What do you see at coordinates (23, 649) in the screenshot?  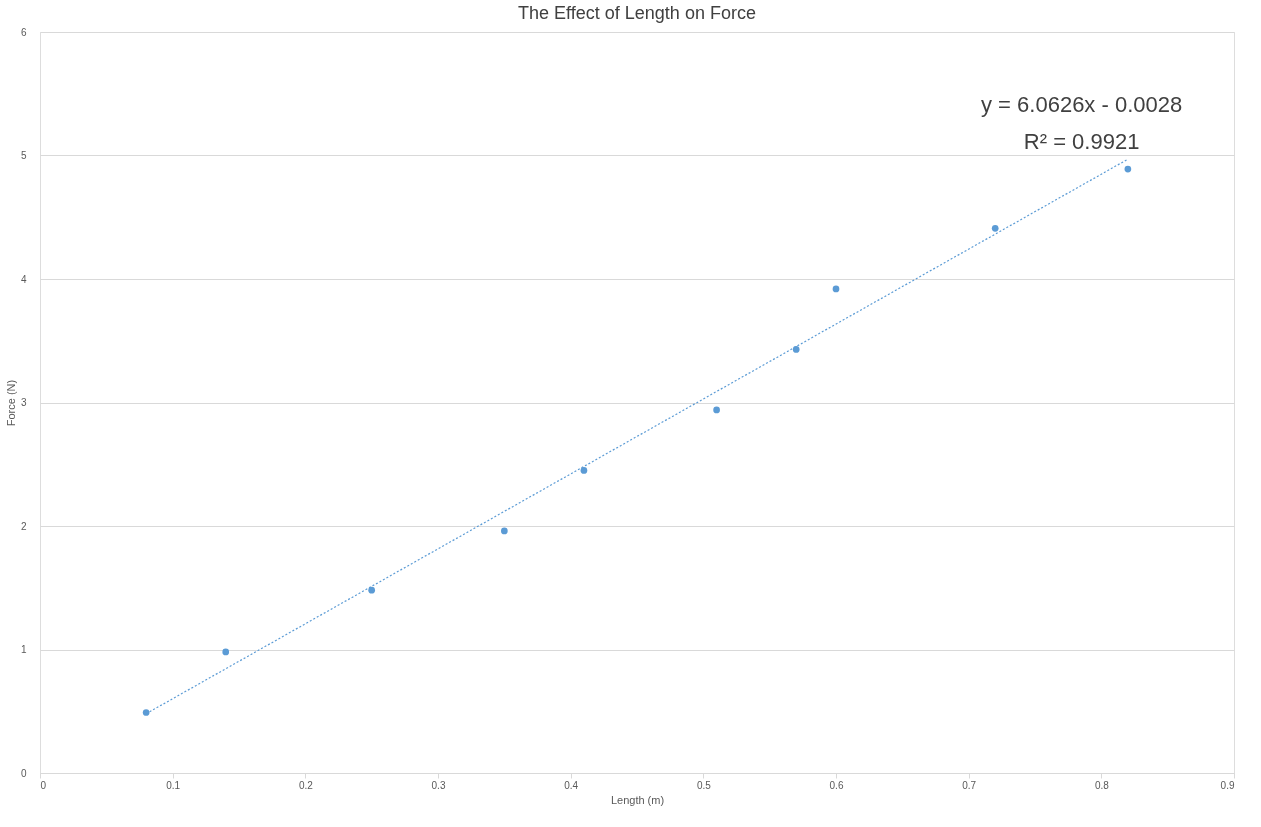 I see `y-tick-label: 1` at bounding box center [23, 649].